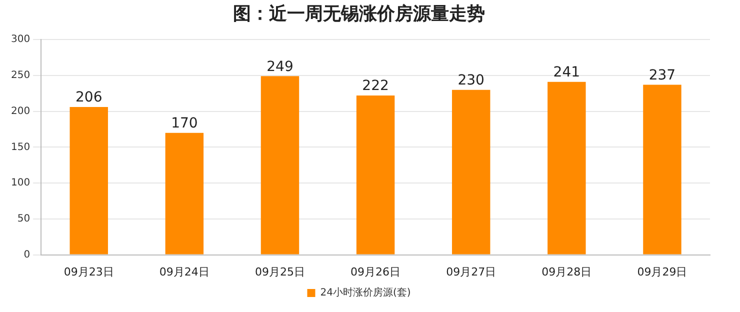 Image resolution: width=740 pixels, height=312 pixels. I want to click on x-tick-label: 09月23日, so click(89, 271).